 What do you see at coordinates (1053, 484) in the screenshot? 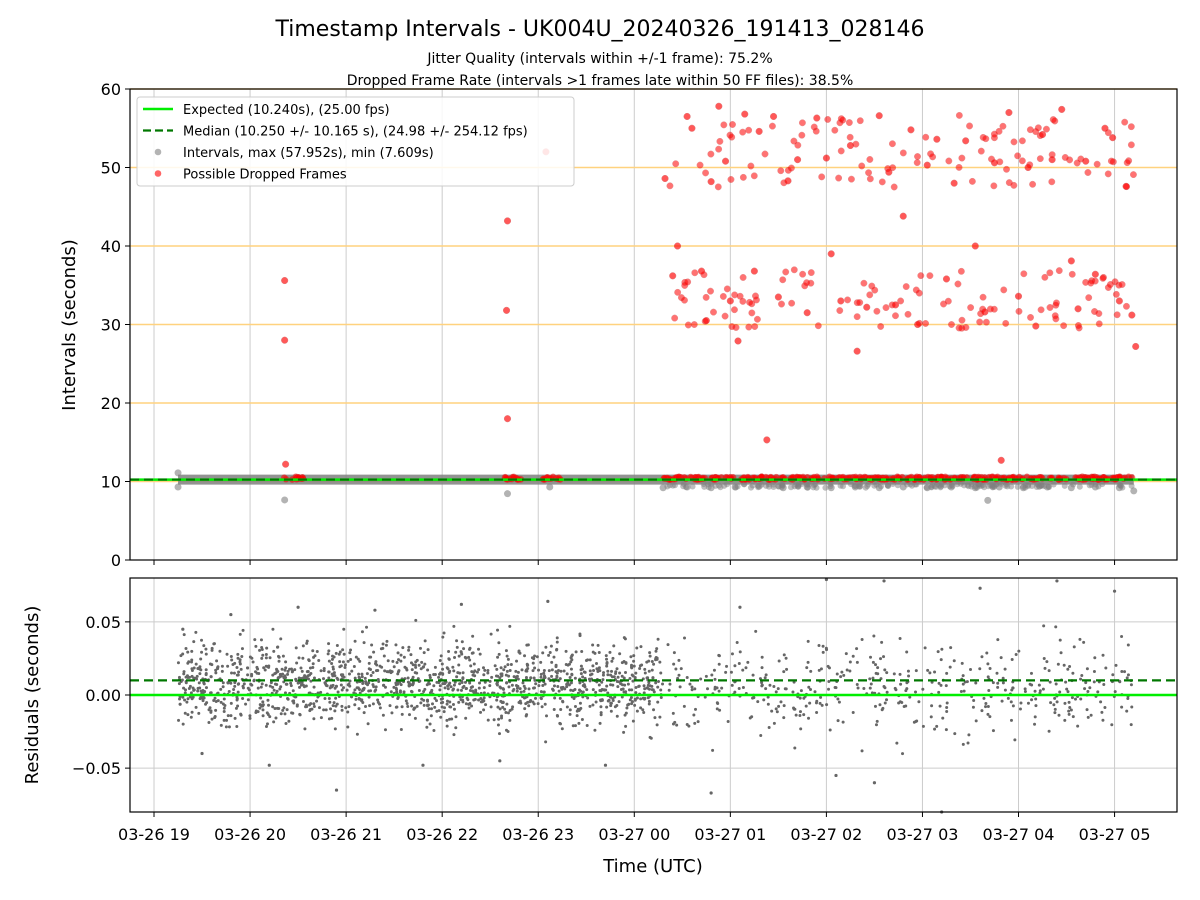
I see `interval-point` at bounding box center [1053, 484].